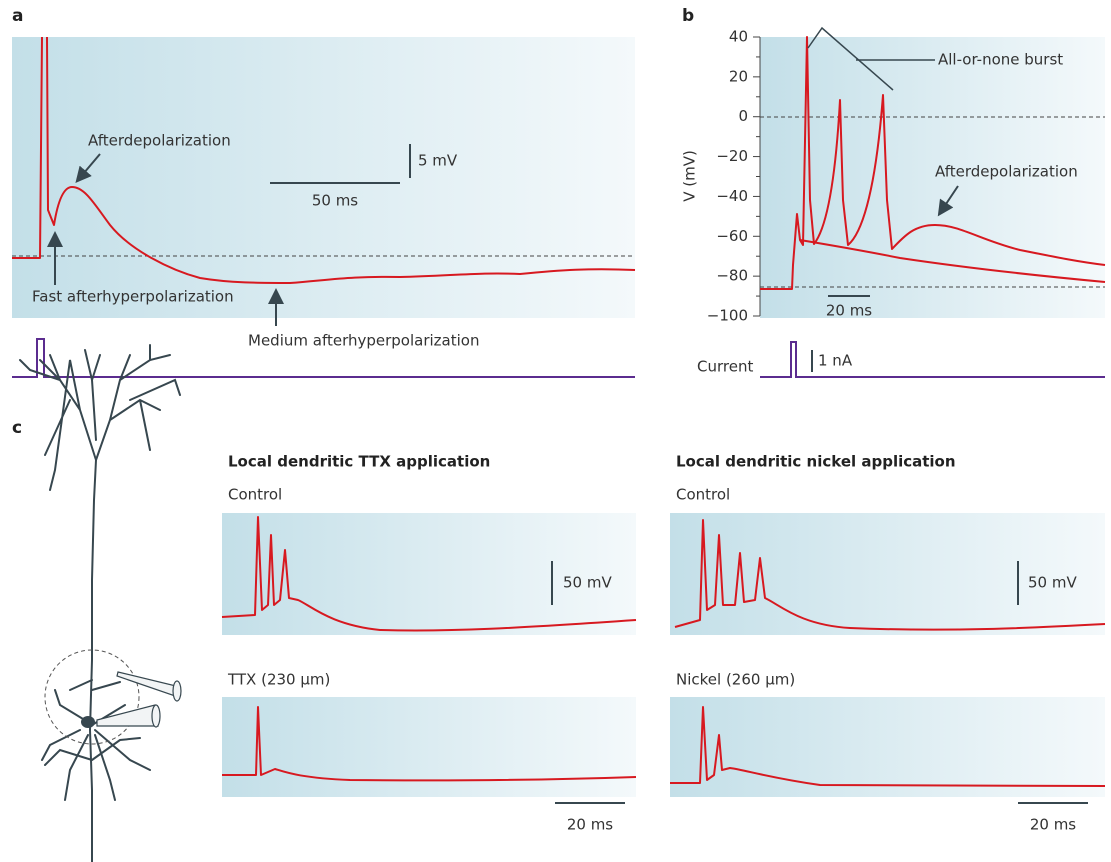 The image size is (1111, 862). I want to click on y-tick-label: −100, so click(727, 316).